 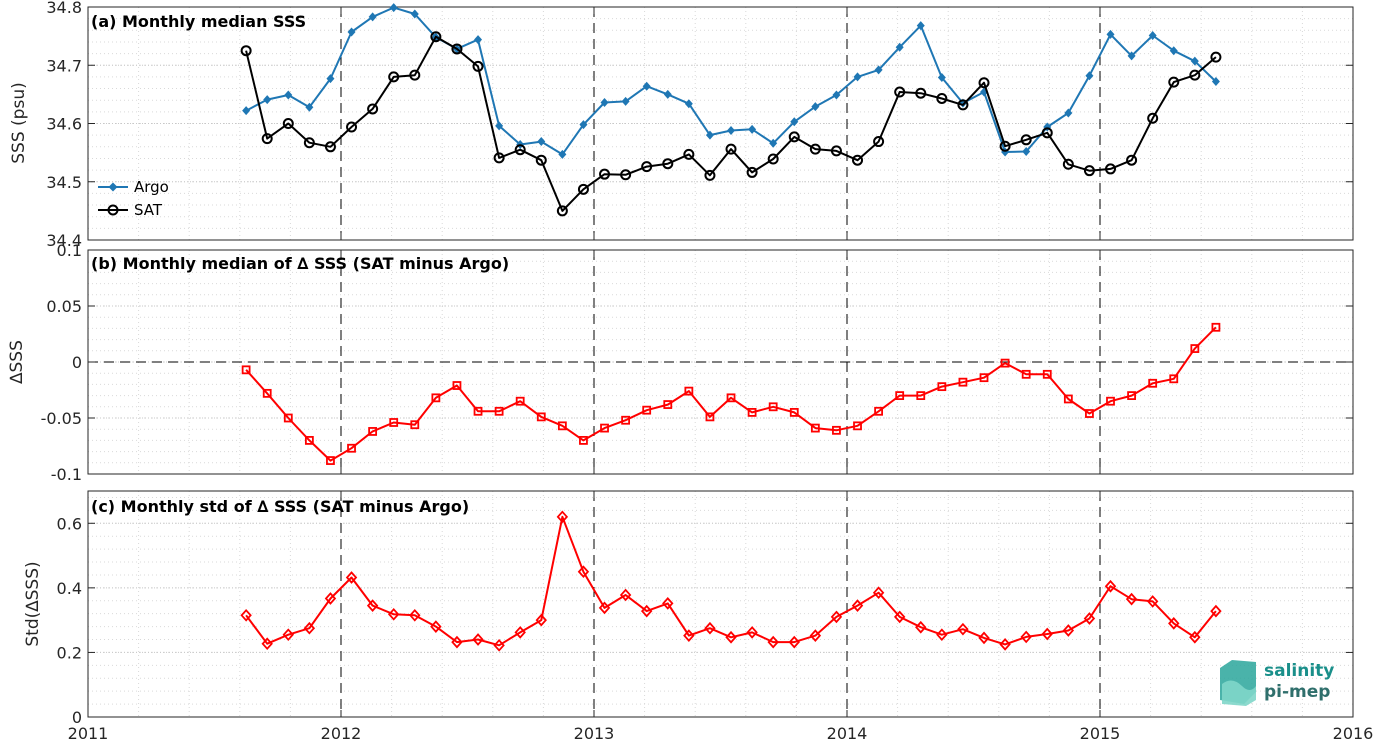 I want to click on c-ytick-label: 0.2, so click(x=69, y=652).